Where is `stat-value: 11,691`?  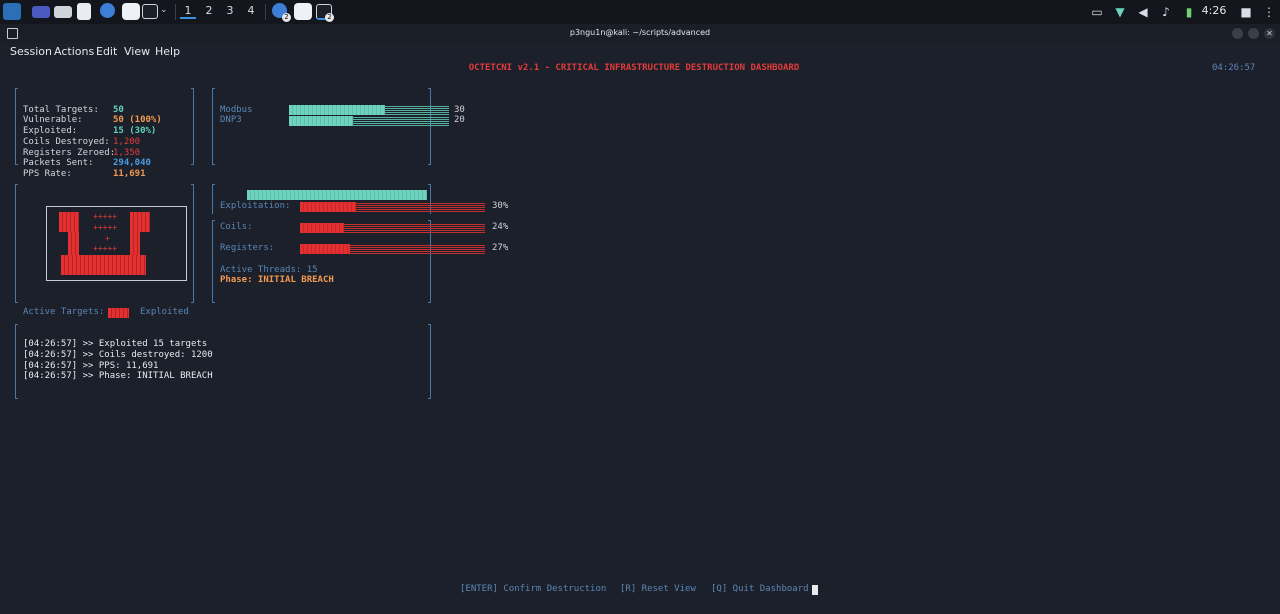 stat-value: 11,691 is located at coordinates (129, 174).